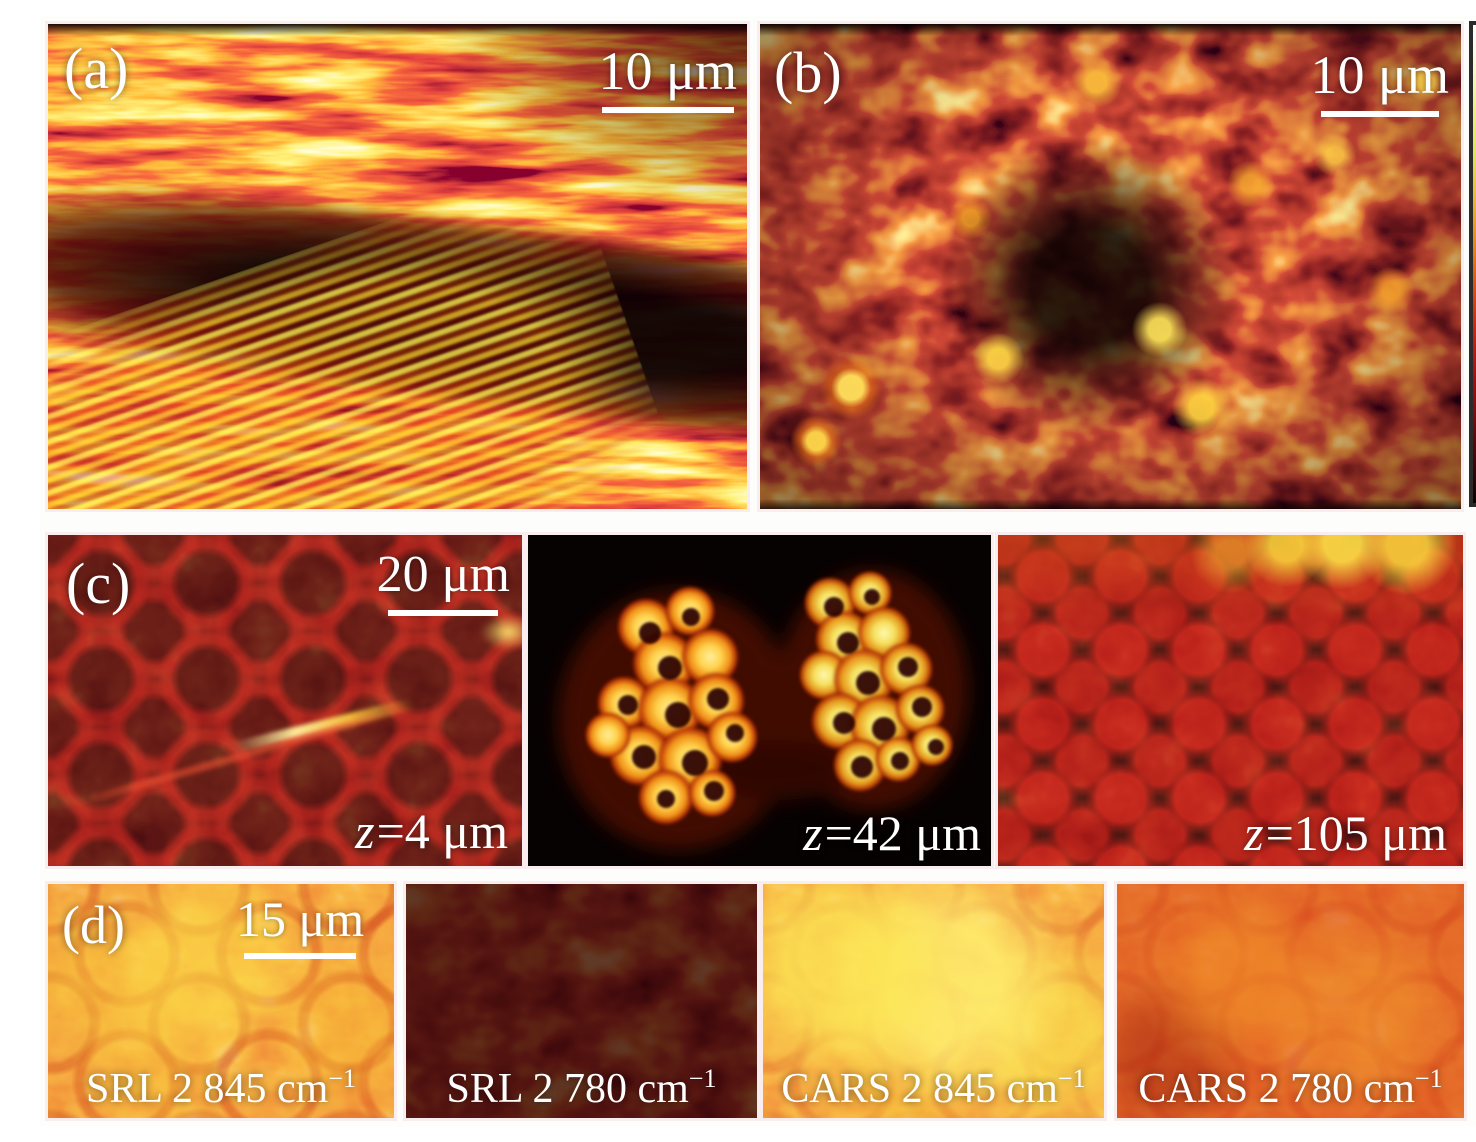 The image size is (1476, 1142). I want to click on panel-d-scalebar: 15 μm, so click(300, 926).